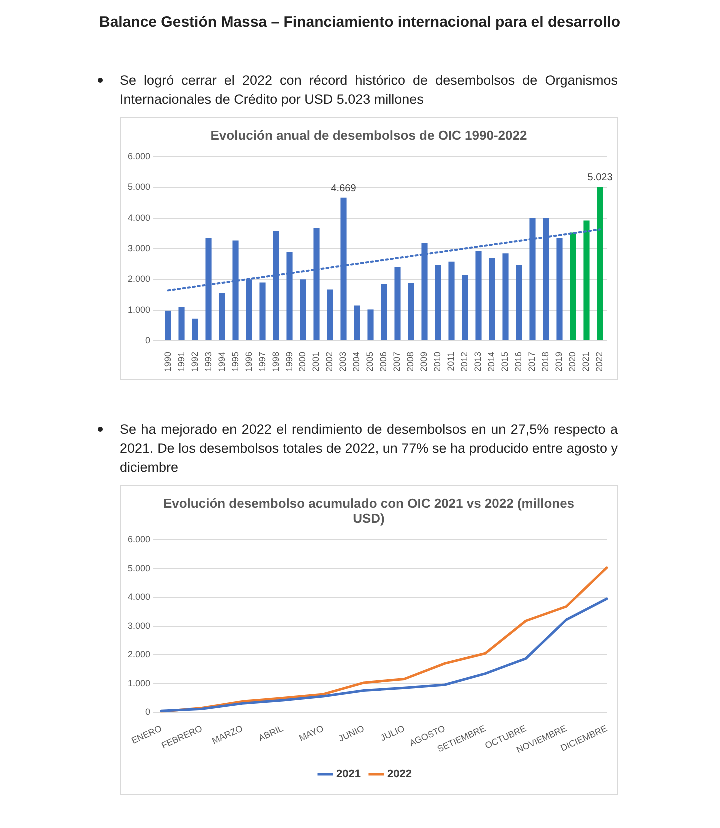 Image resolution: width=720 pixels, height=828 pixels. Describe the element at coordinates (599, 362) in the screenshot. I see `x-tick-label: 2022` at that location.